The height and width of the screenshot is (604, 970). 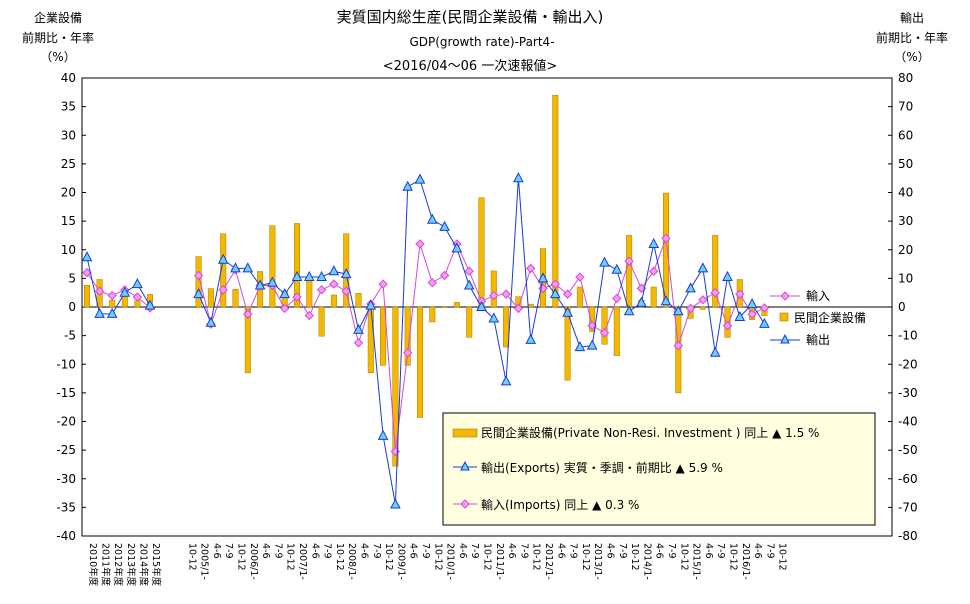 I want to click on x-label-annual: 2013年度, so click(x=131, y=565).